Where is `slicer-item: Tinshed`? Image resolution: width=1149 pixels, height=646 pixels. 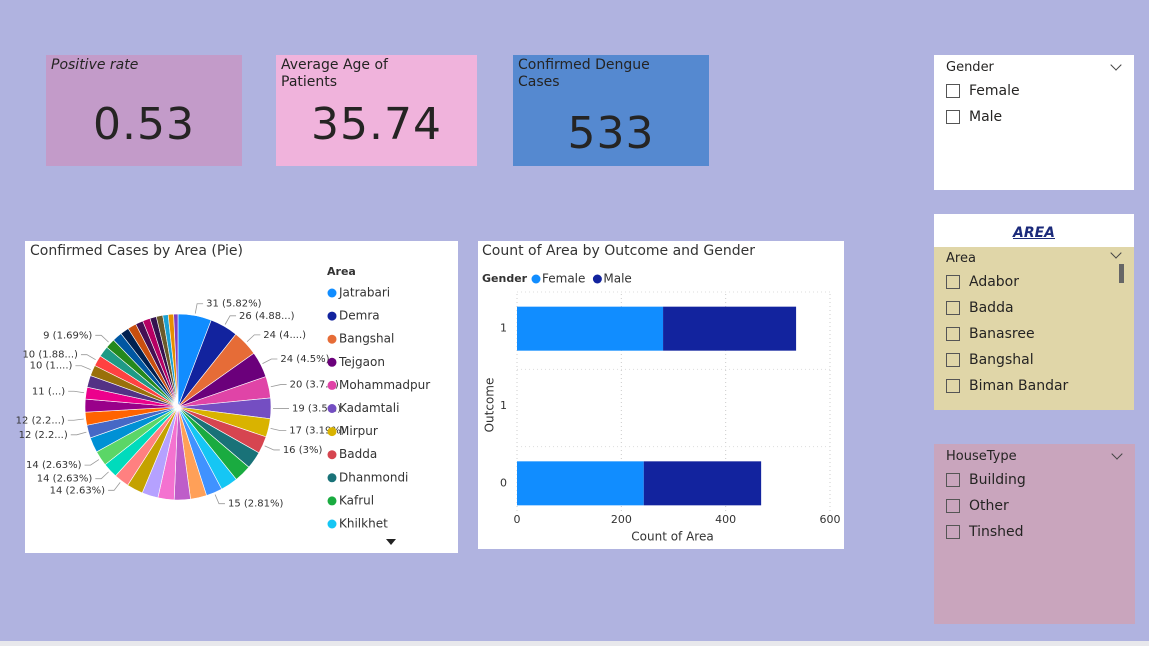 slicer-item: Tinshed is located at coordinates (1034, 532).